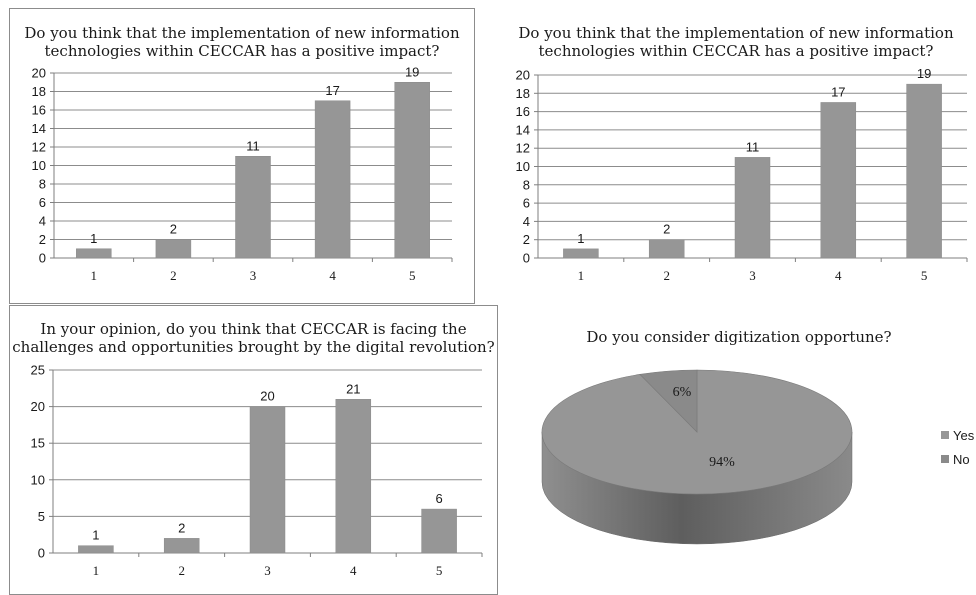 Image resolution: width=976 pixels, height=595 pixels. Describe the element at coordinates (961, 459) in the screenshot. I see `legend-label-no: No` at that location.